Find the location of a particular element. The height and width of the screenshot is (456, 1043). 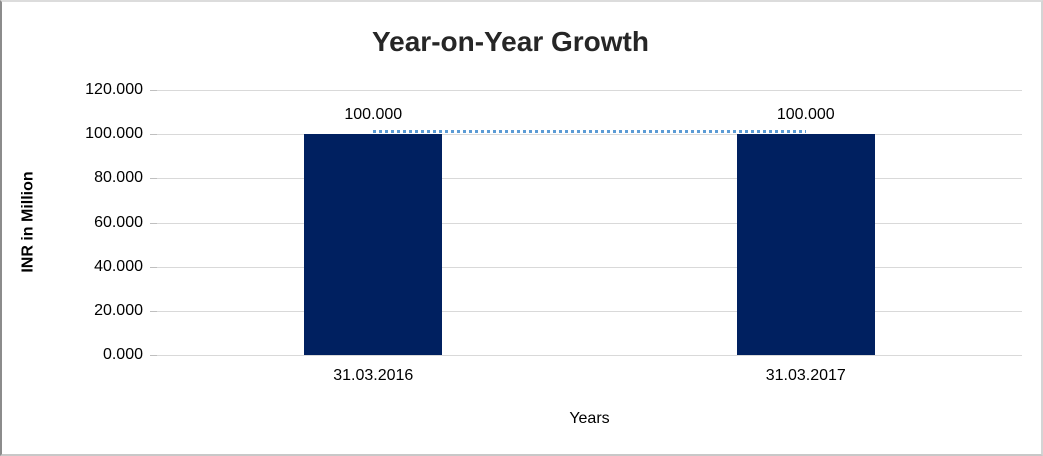

x-tick-row: 31.03.2016 31.03.2017 is located at coordinates (589, 377).